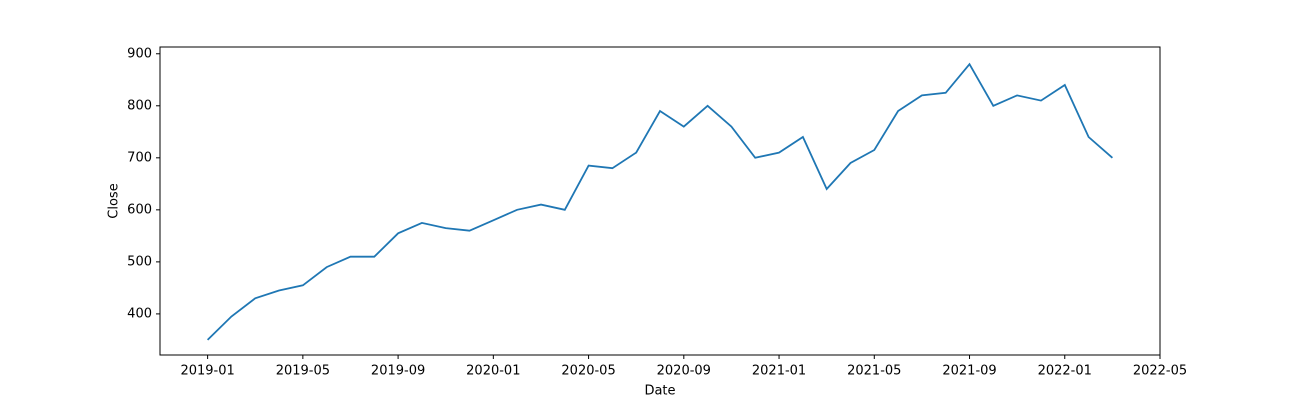 This screenshot has width=1300, height=404. What do you see at coordinates (139, 261) in the screenshot?
I see `y-tick-label: 500` at bounding box center [139, 261].